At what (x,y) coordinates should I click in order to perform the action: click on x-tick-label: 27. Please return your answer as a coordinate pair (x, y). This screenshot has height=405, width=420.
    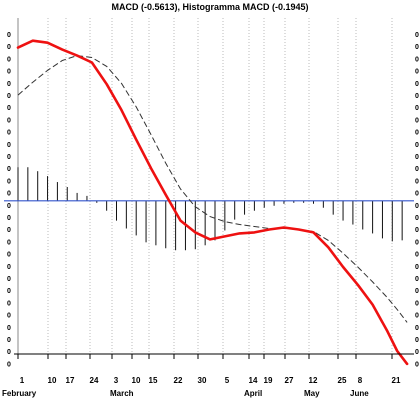
    Looking at the image, I should click on (289, 380).